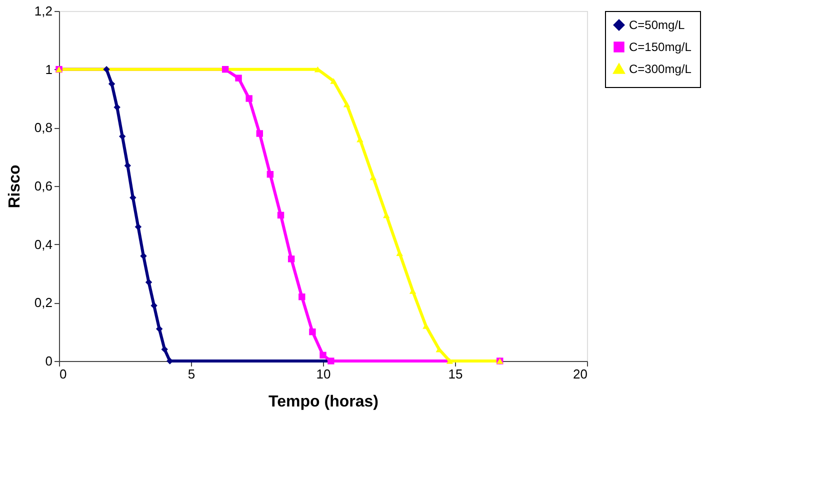 The height and width of the screenshot is (498, 817). I want to click on y-axis-title: Risco, so click(15, 186).